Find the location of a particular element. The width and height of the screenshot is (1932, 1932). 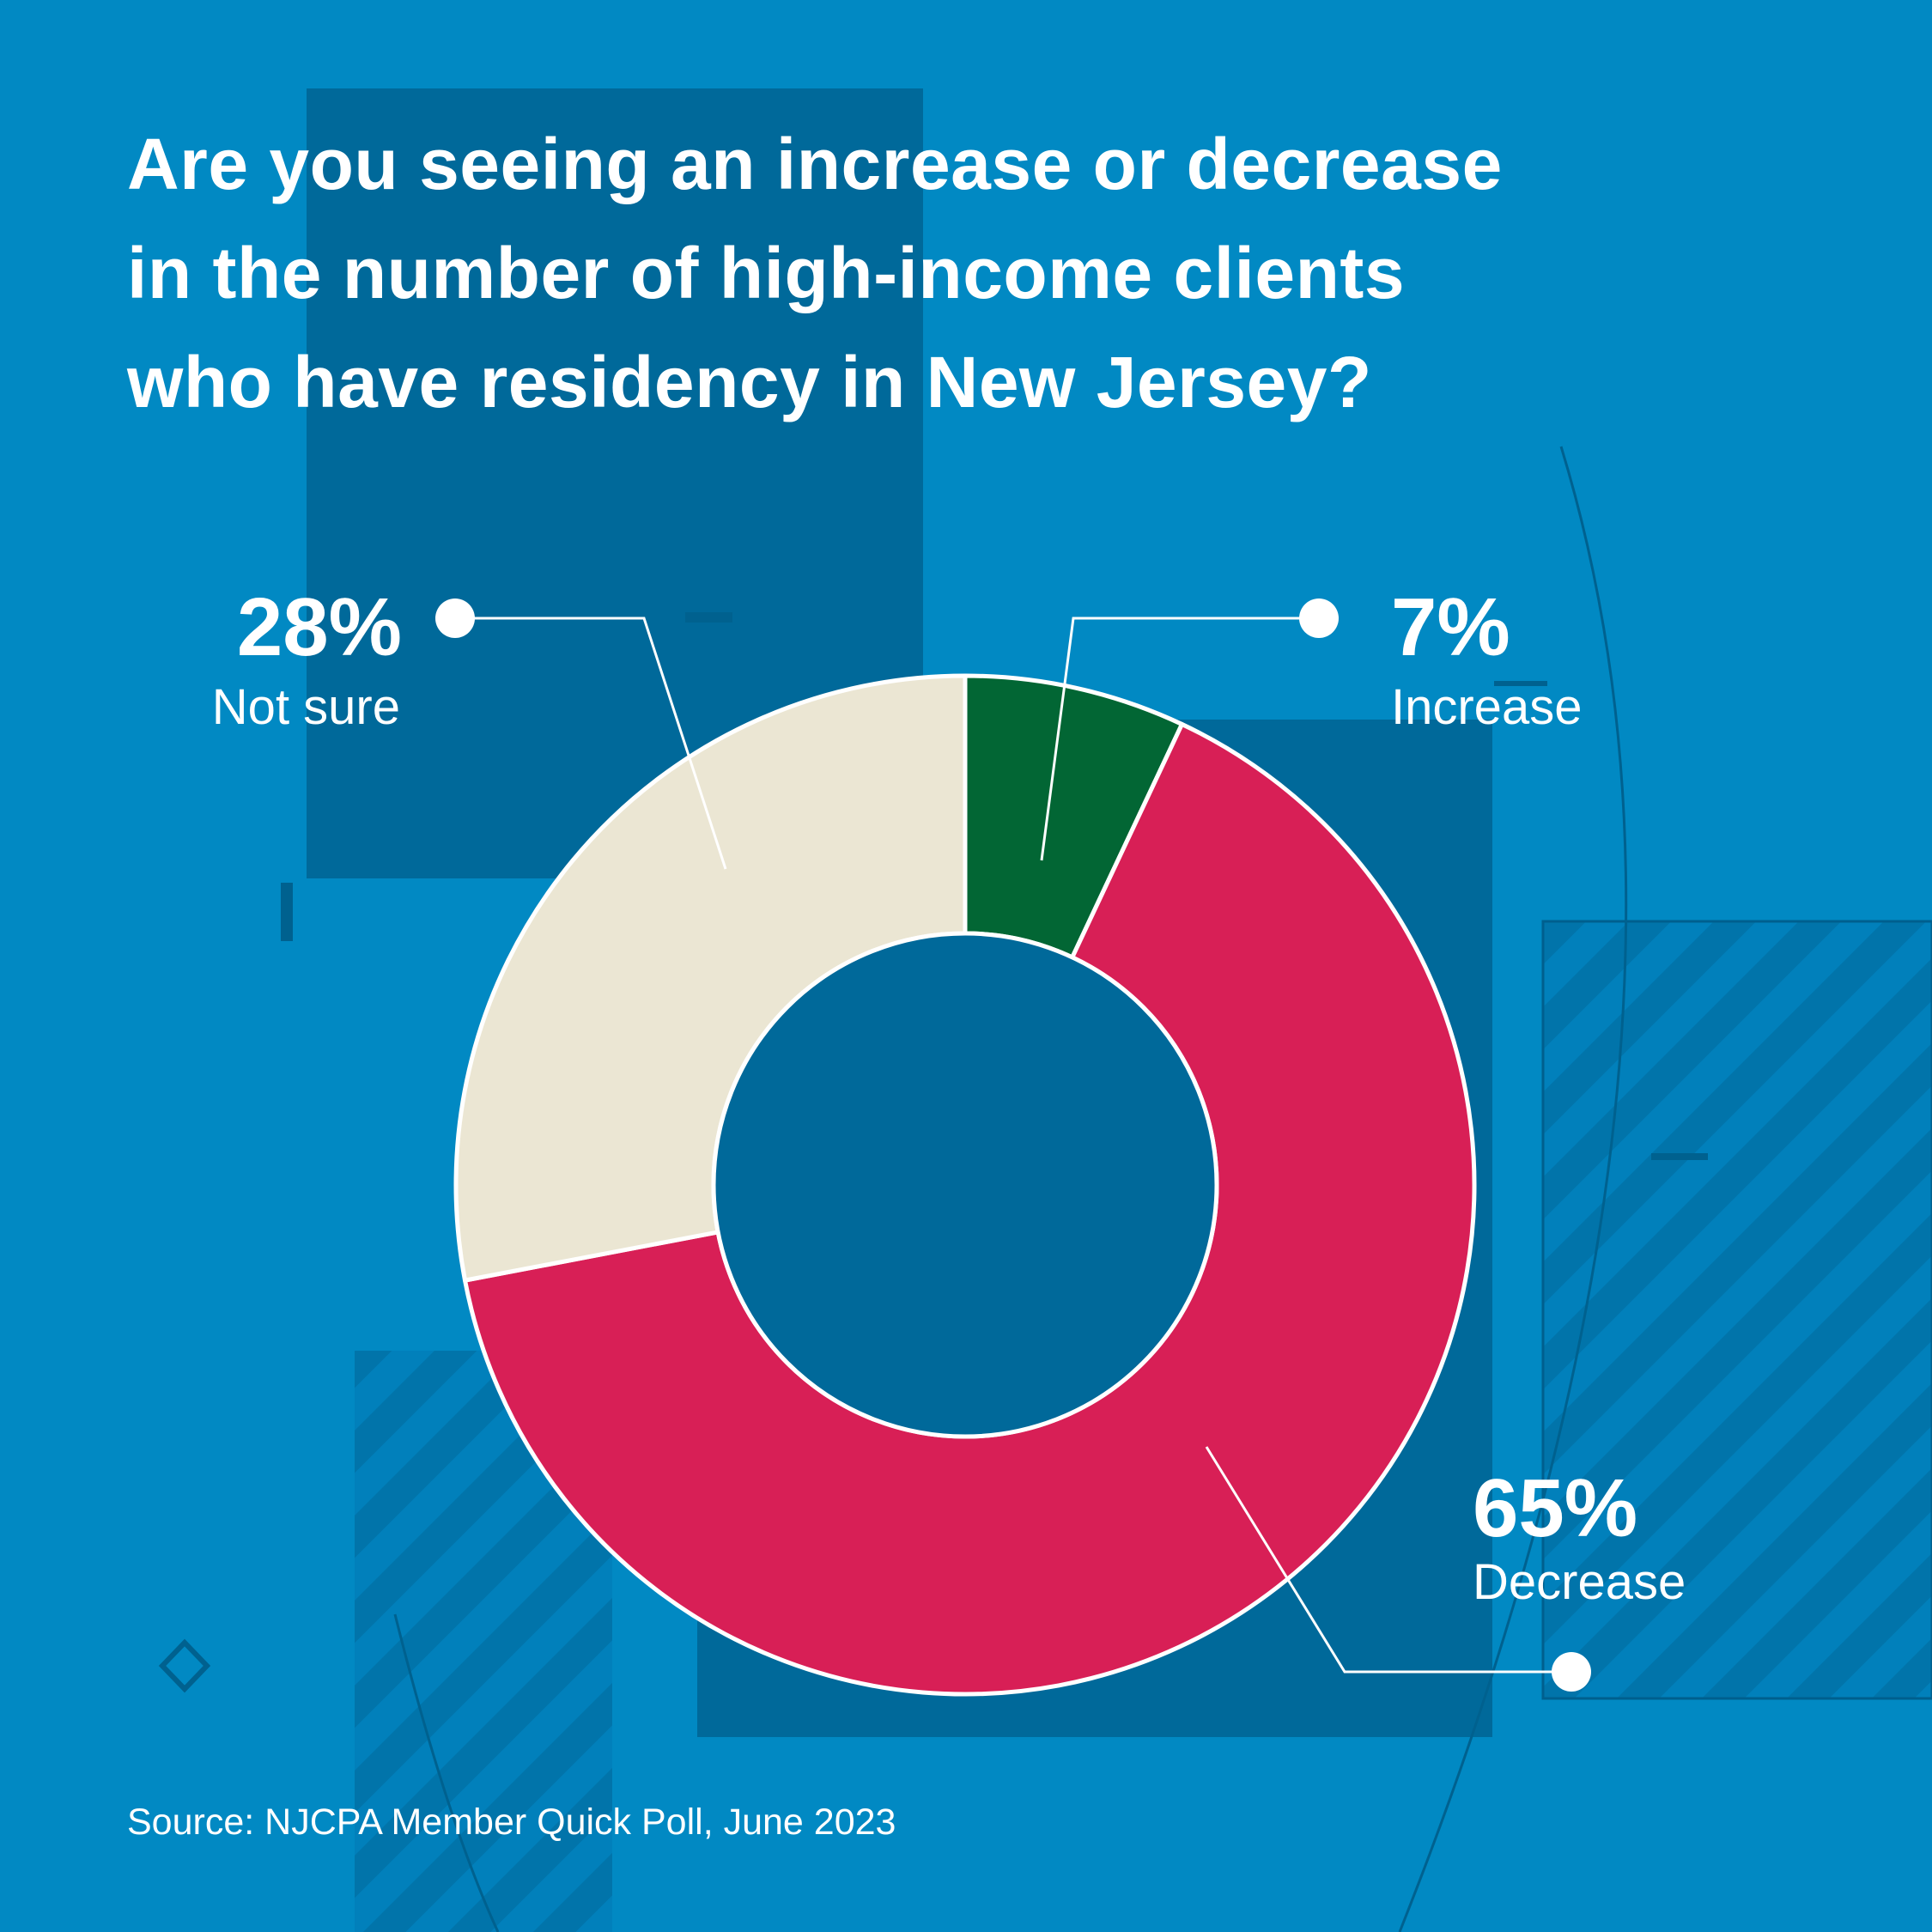

leader-line-not-sure is located at coordinates (591, 744).